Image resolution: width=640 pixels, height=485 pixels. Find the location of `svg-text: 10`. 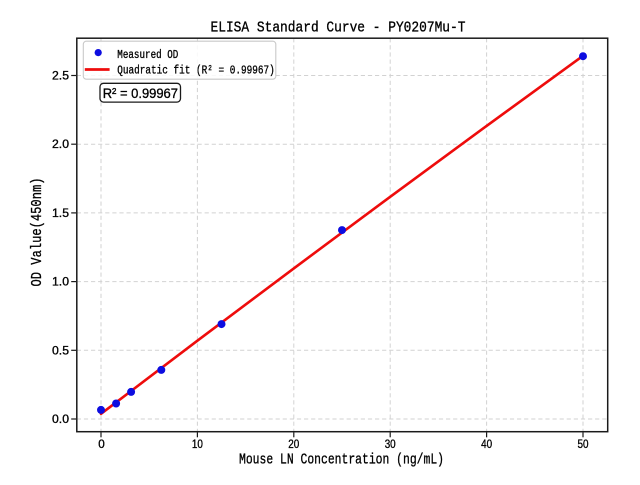

svg-text: 10 is located at coordinates (197, 444).